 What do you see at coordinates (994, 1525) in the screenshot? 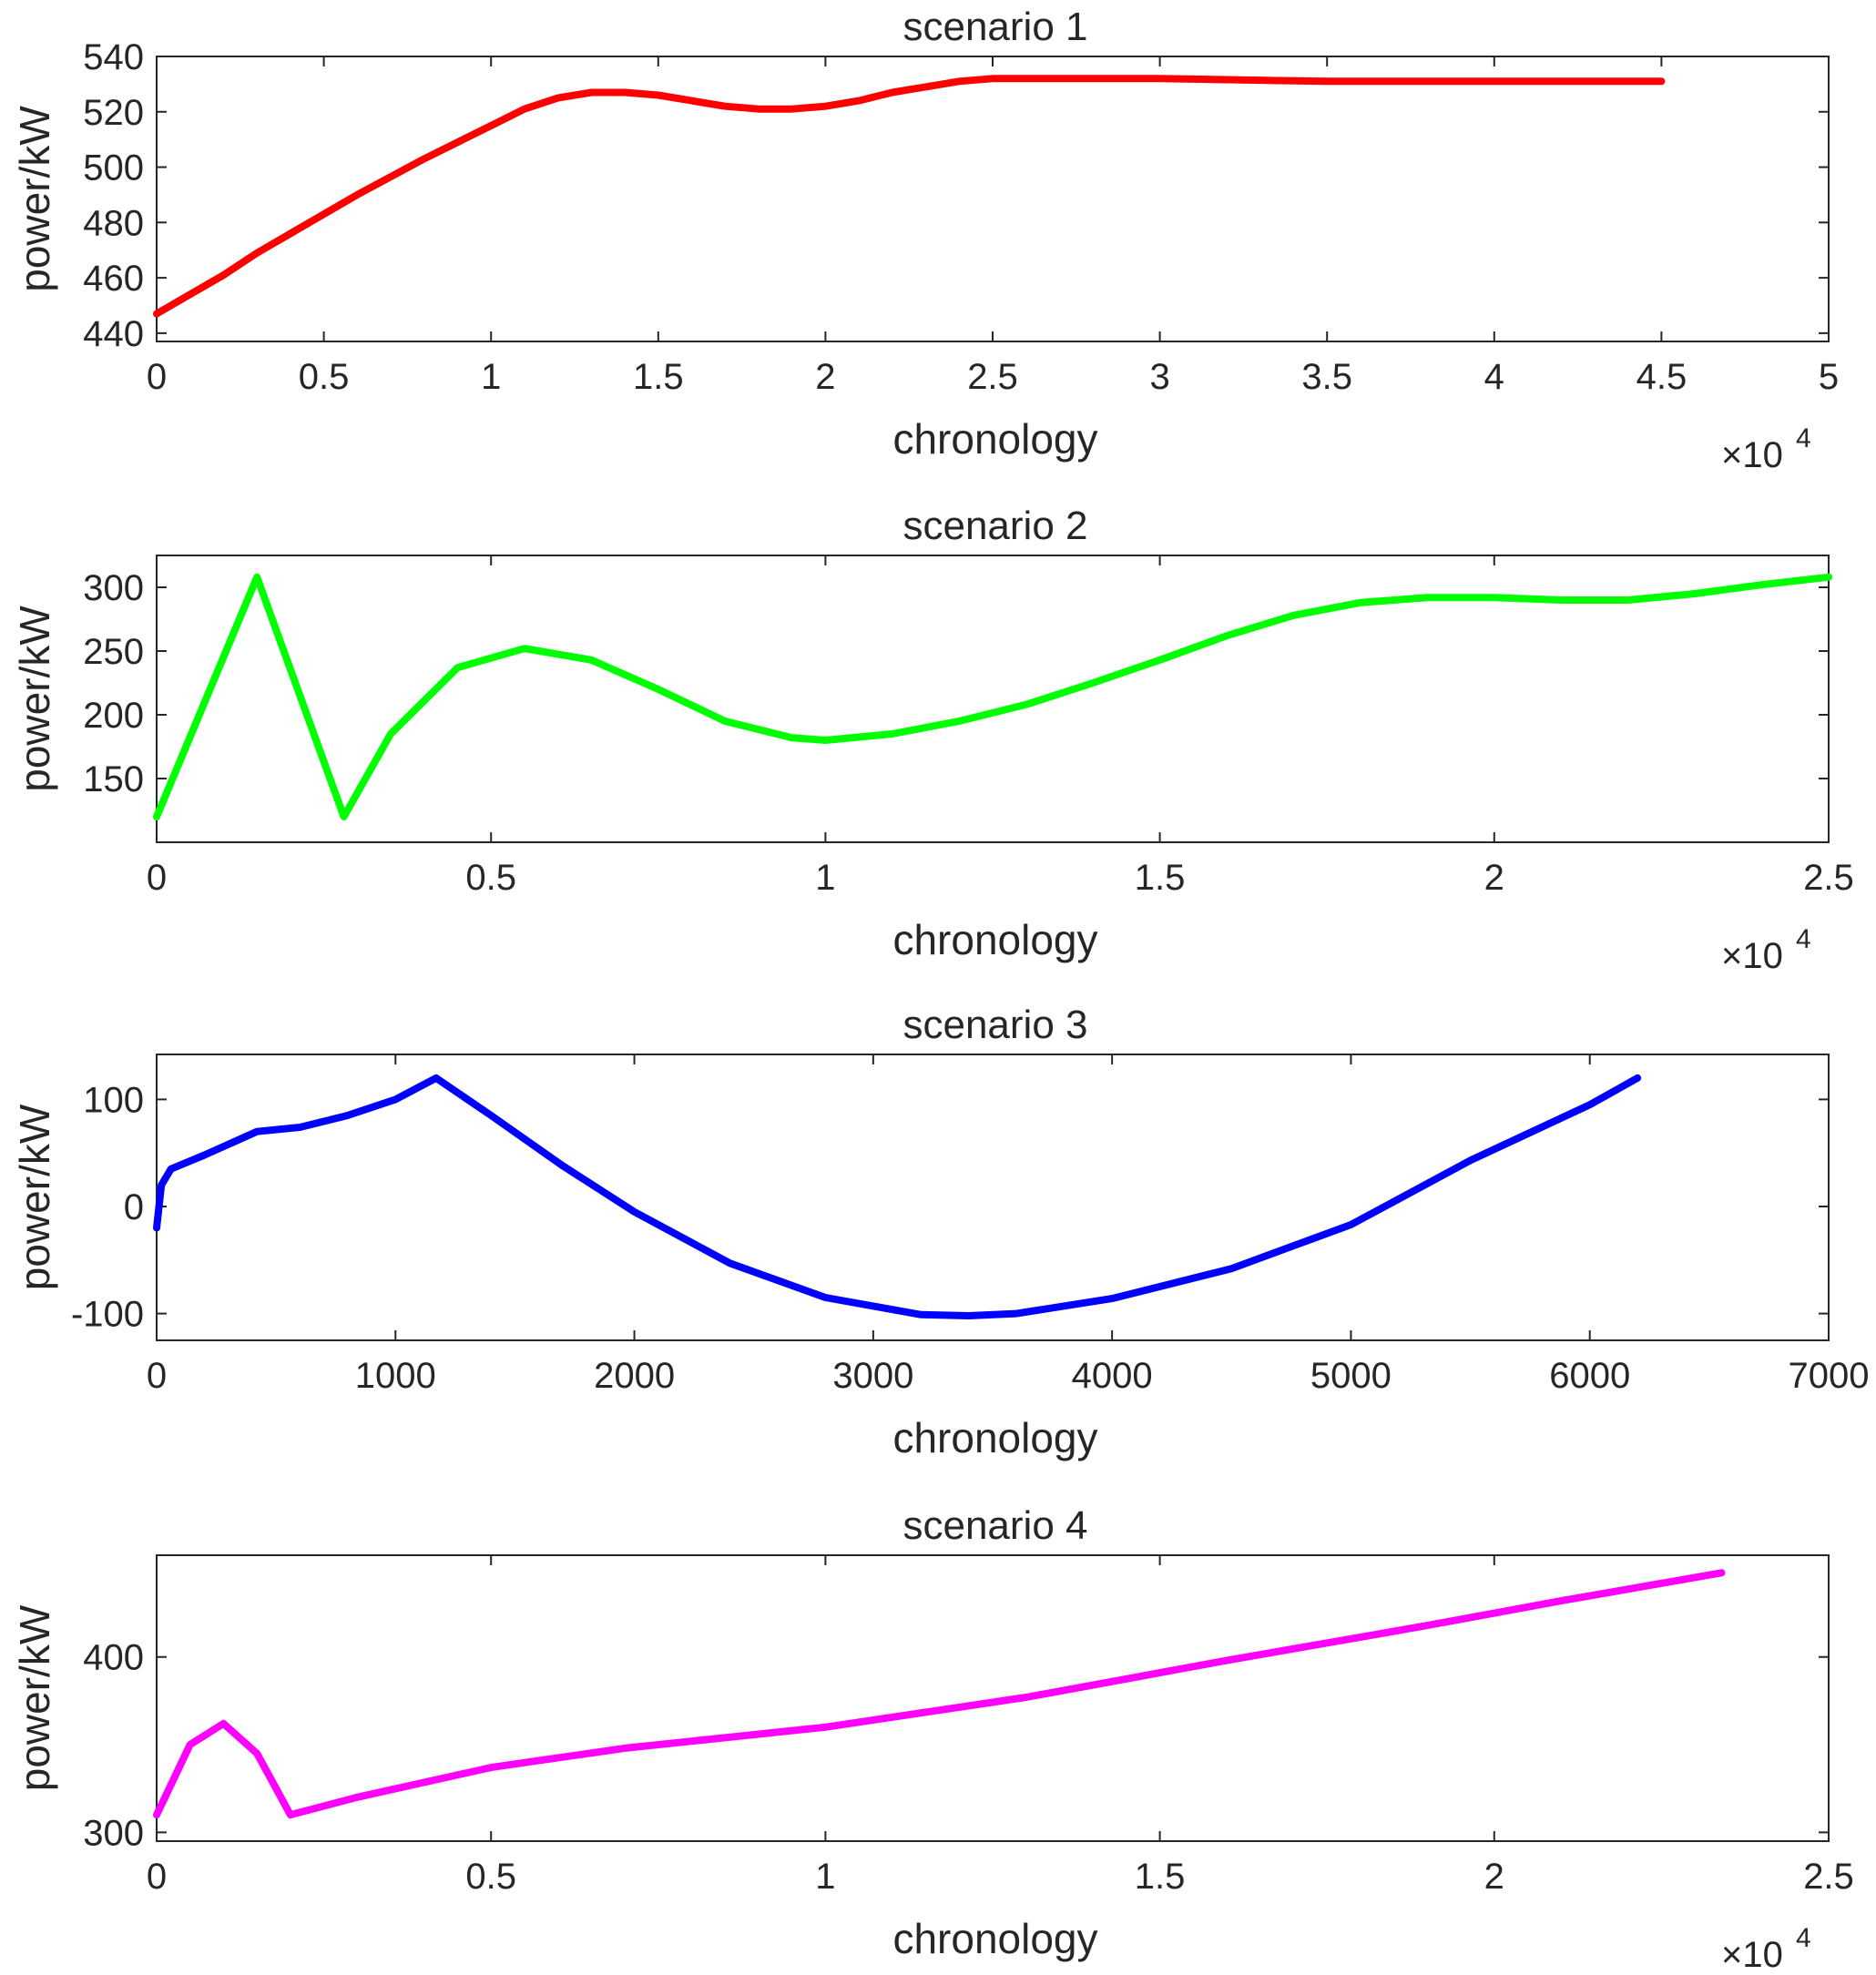
I see `chart-title: scenario 4` at bounding box center [994, 1525].